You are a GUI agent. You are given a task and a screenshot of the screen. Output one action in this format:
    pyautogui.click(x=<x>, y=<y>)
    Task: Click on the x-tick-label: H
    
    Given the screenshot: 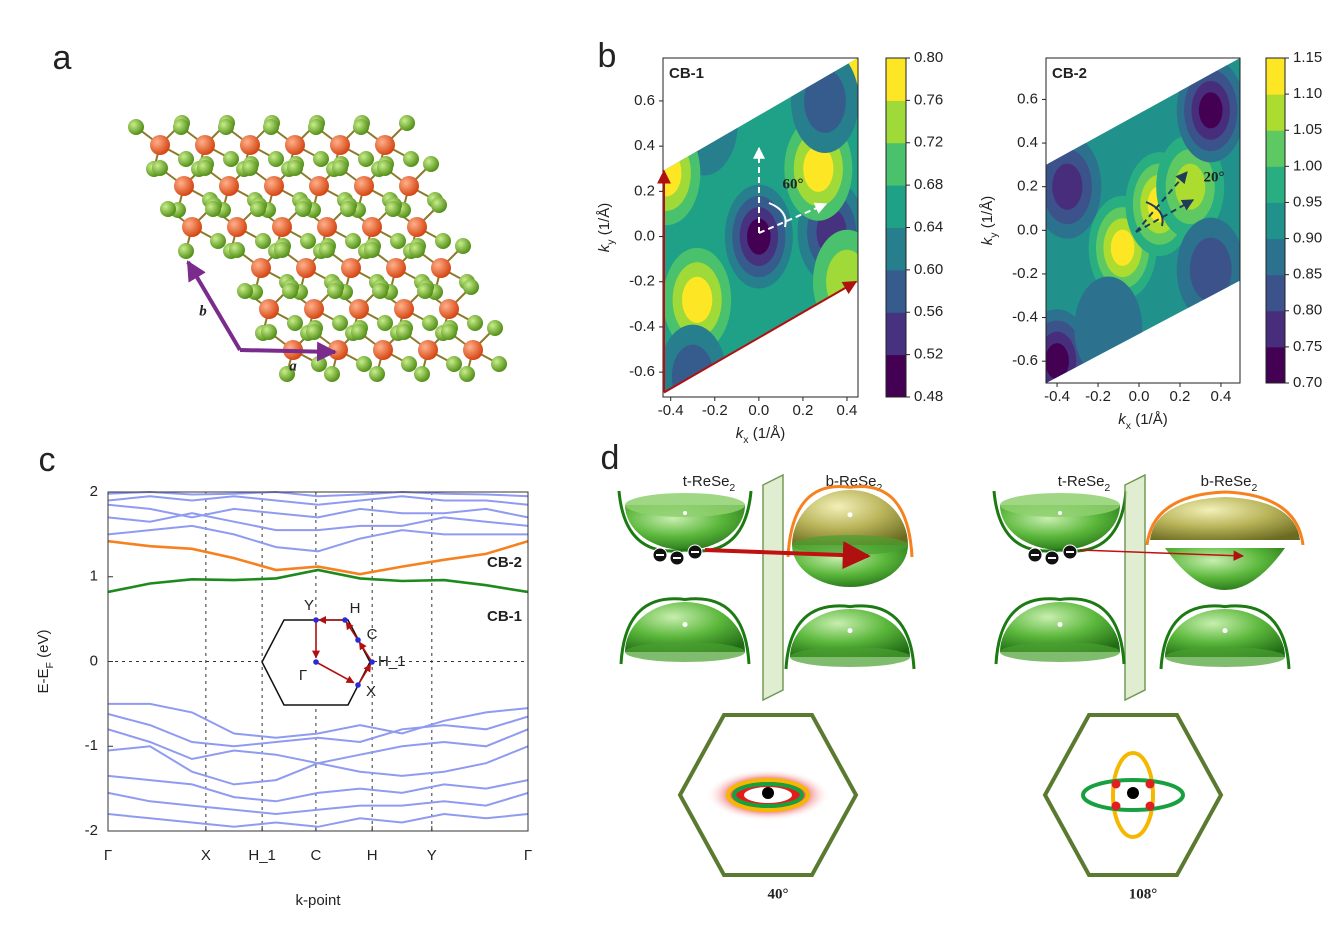 What is the action you would take?
    pyautogui.click(x=372, y=855)
    